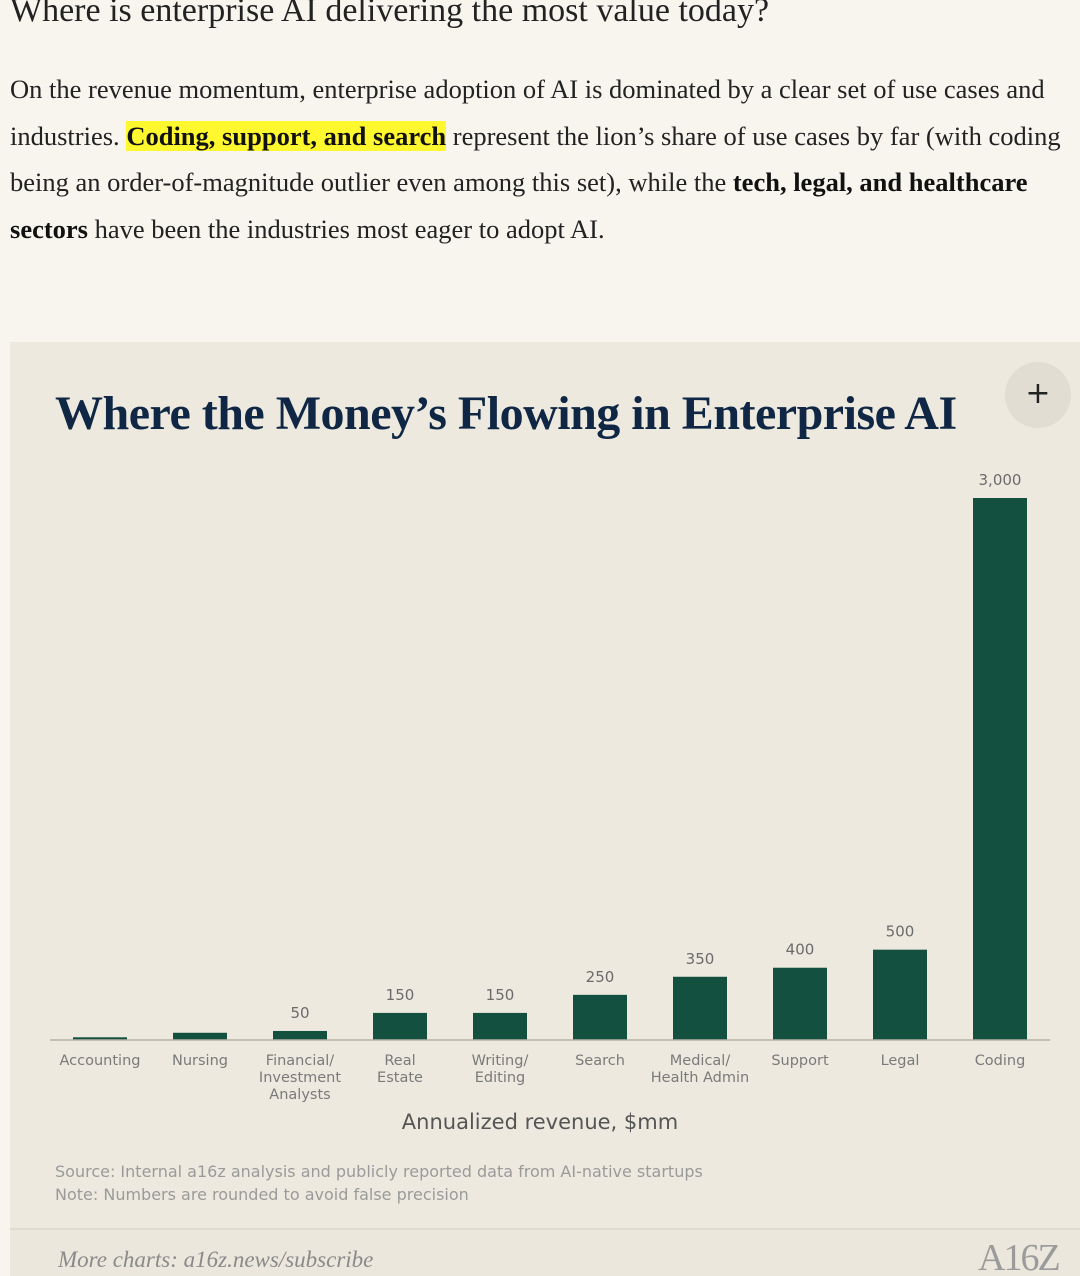  I want to click on x-tick-label: Coding, so click(1000, 1061).